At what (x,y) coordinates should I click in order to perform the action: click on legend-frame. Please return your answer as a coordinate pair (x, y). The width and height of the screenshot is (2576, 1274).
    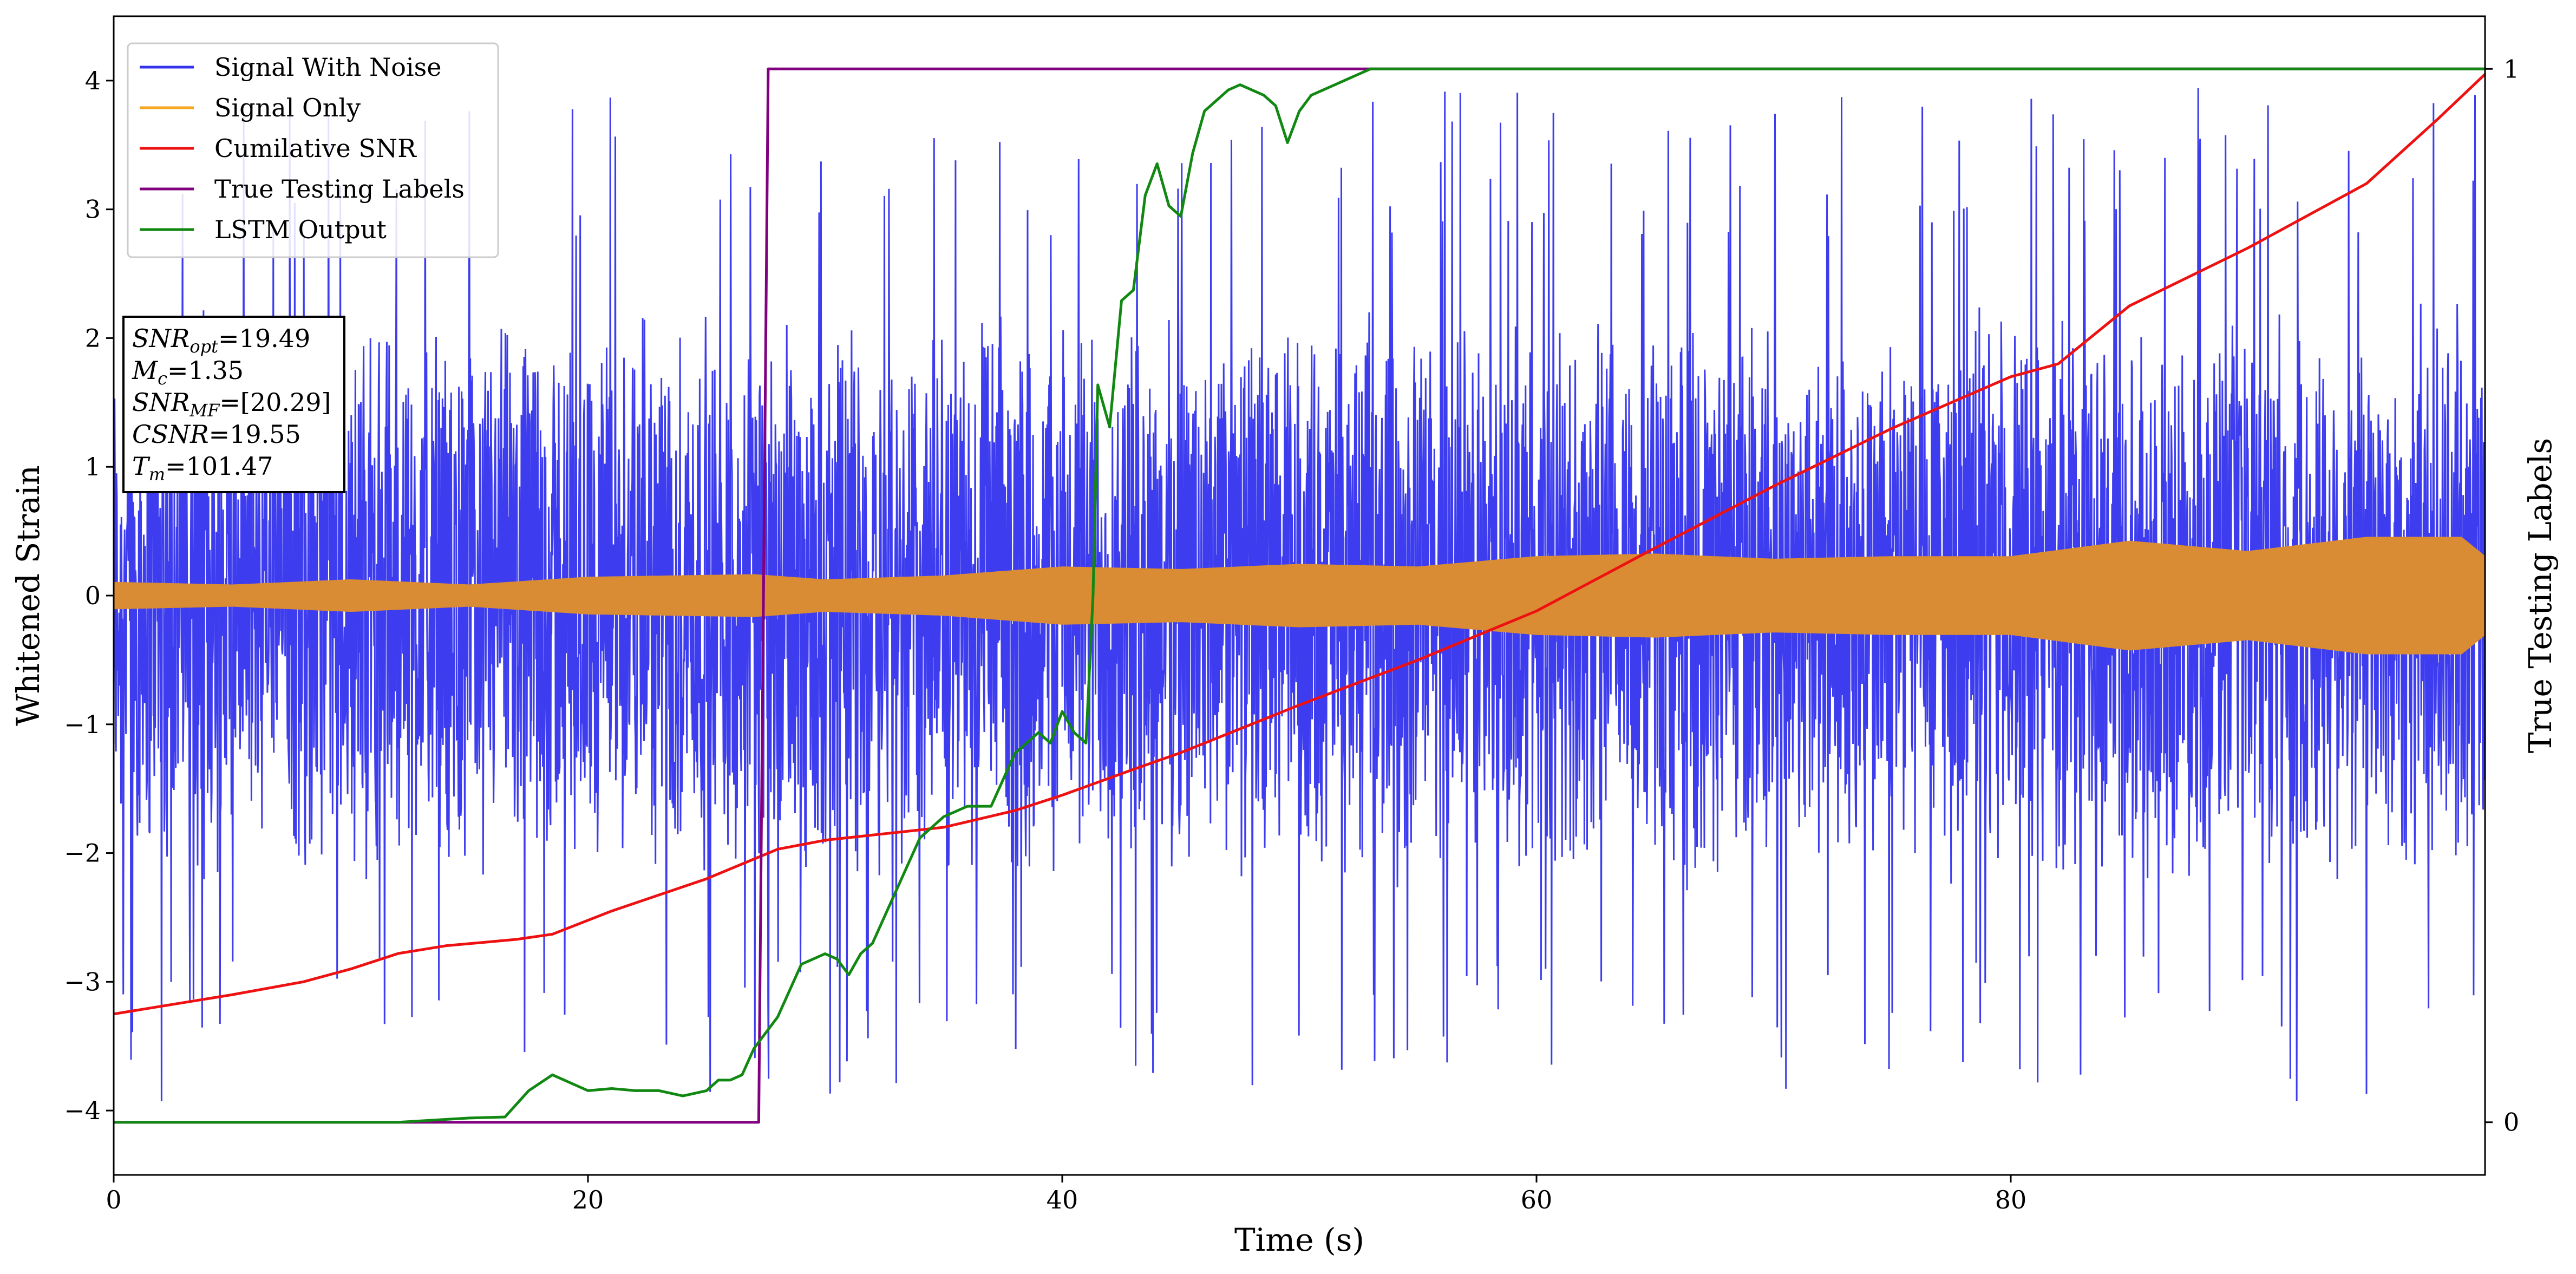
    Looking at the image, I should click on (313, 150).